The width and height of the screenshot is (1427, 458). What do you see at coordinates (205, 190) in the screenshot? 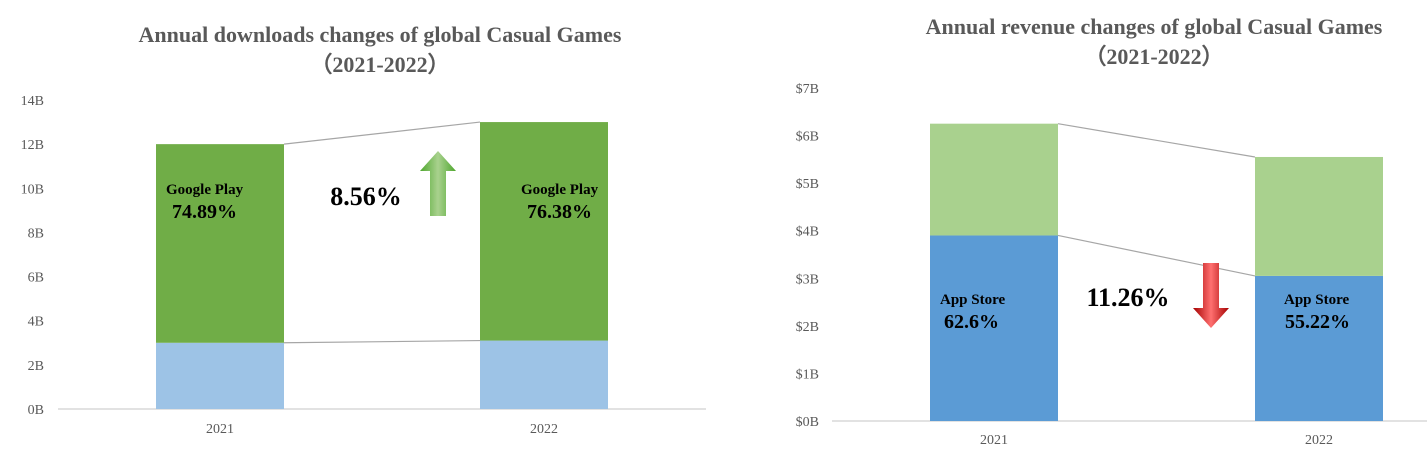
I see `downloads-label-name-2021: Google Play` at bounding box center [205, 190].